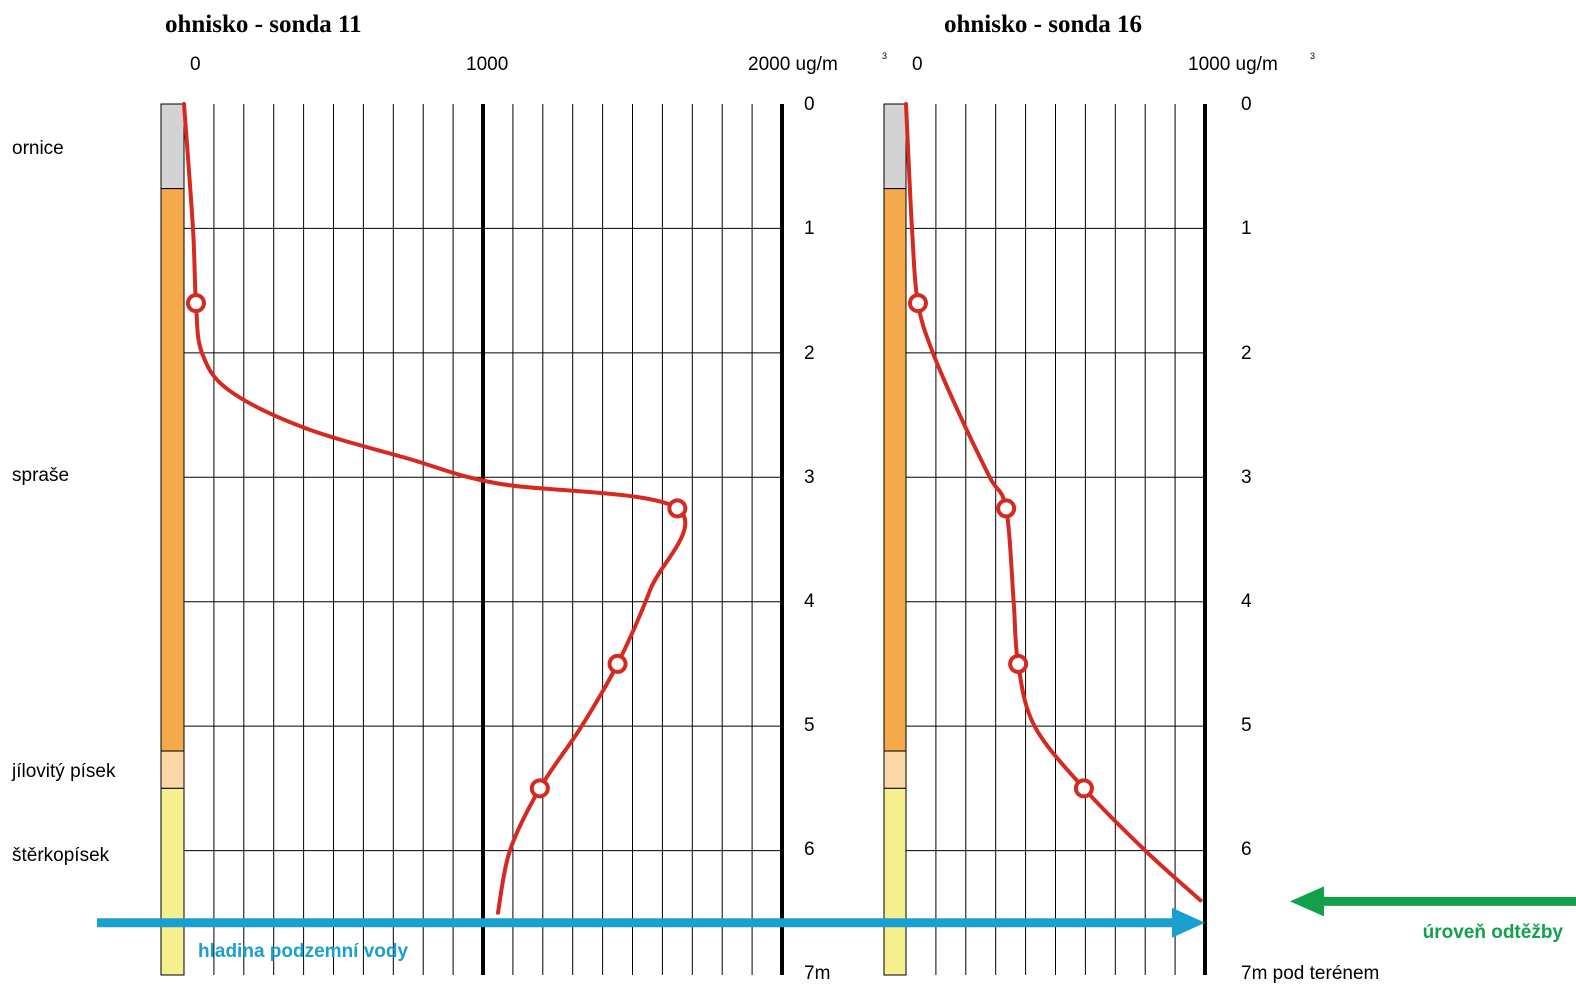 This screenshot has height=987, width=1576. I want to click on x-tick-label: 2000 ug/m, so click(793, 64).